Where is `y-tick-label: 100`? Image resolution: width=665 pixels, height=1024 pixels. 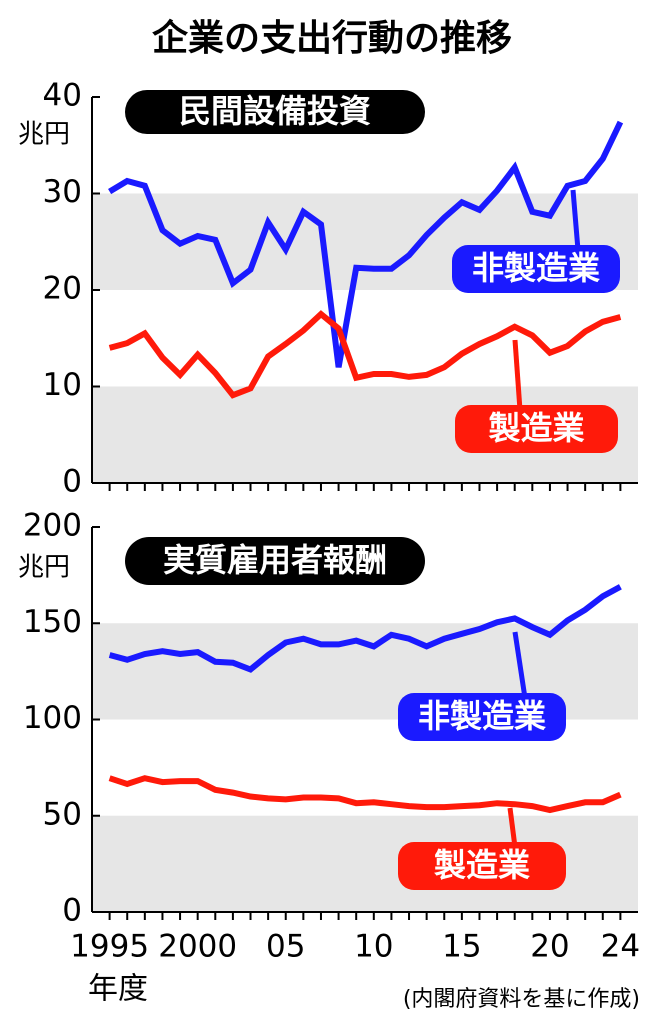 y-tick-label: 100 is located at coordinates (52, 718).